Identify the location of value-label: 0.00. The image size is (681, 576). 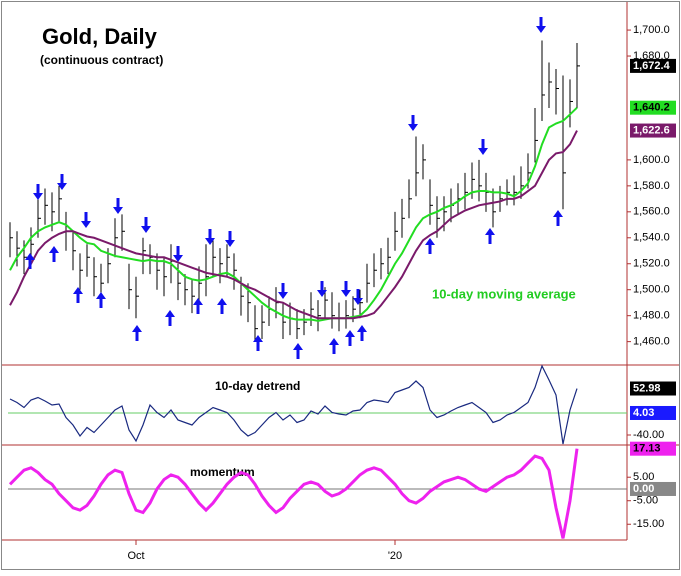
(643, 489).